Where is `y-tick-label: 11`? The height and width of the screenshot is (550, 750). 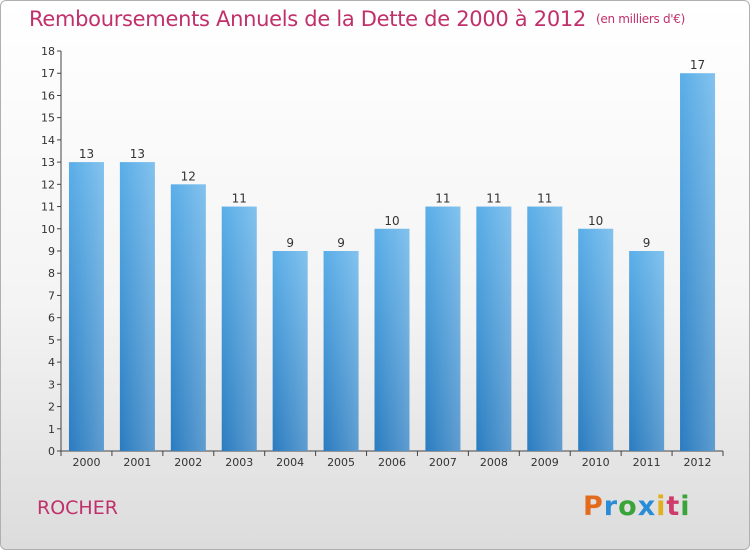 y-tick-label: 11 is located at coordinates (48, 207).